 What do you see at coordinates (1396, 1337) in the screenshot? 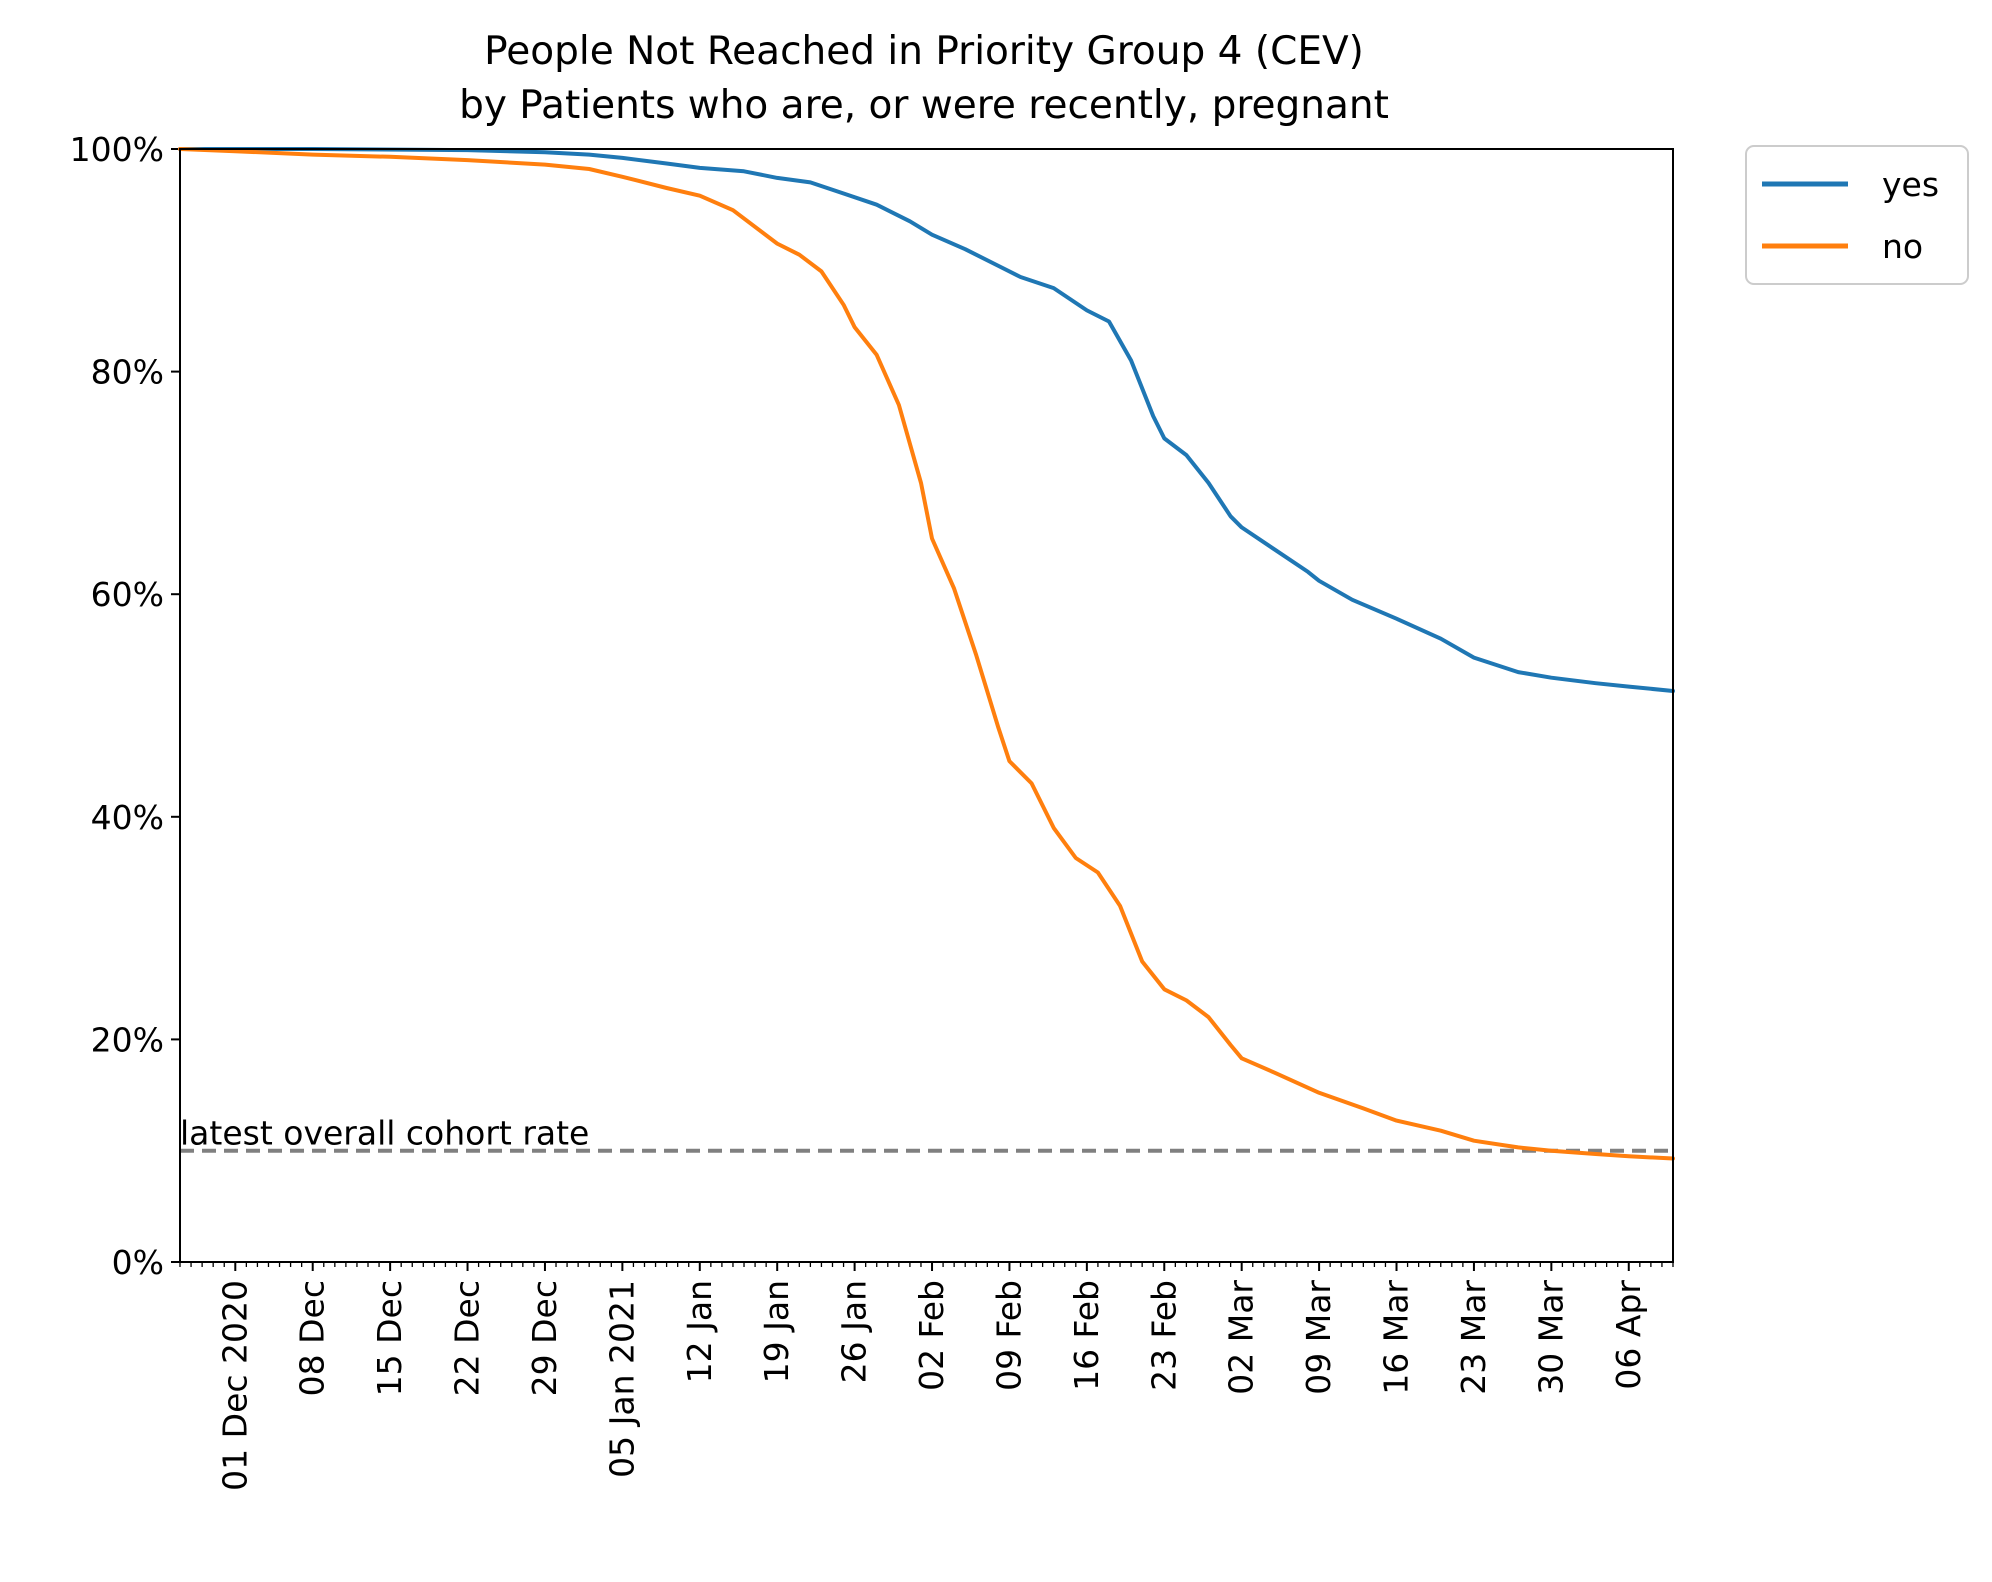
I see `x-tick-label: 16 Mar` at bounding box center [1396, 1337].